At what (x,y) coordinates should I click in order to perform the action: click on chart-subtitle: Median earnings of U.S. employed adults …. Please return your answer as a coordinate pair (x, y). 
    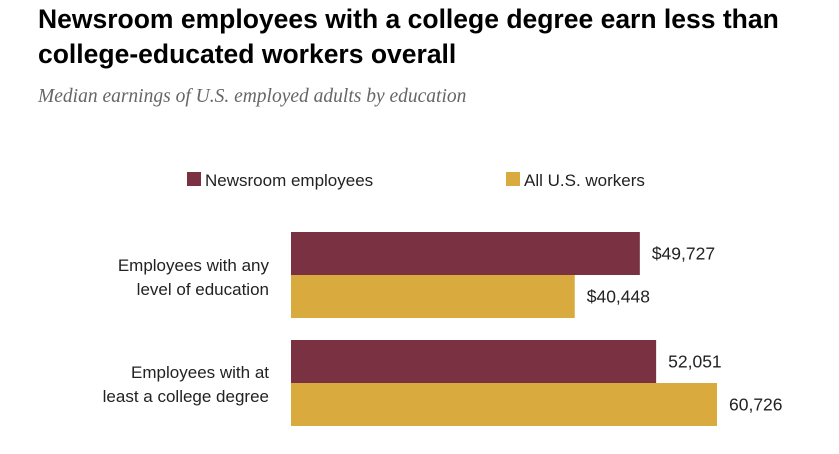
    Looking at the image, I should click on (252, 96).